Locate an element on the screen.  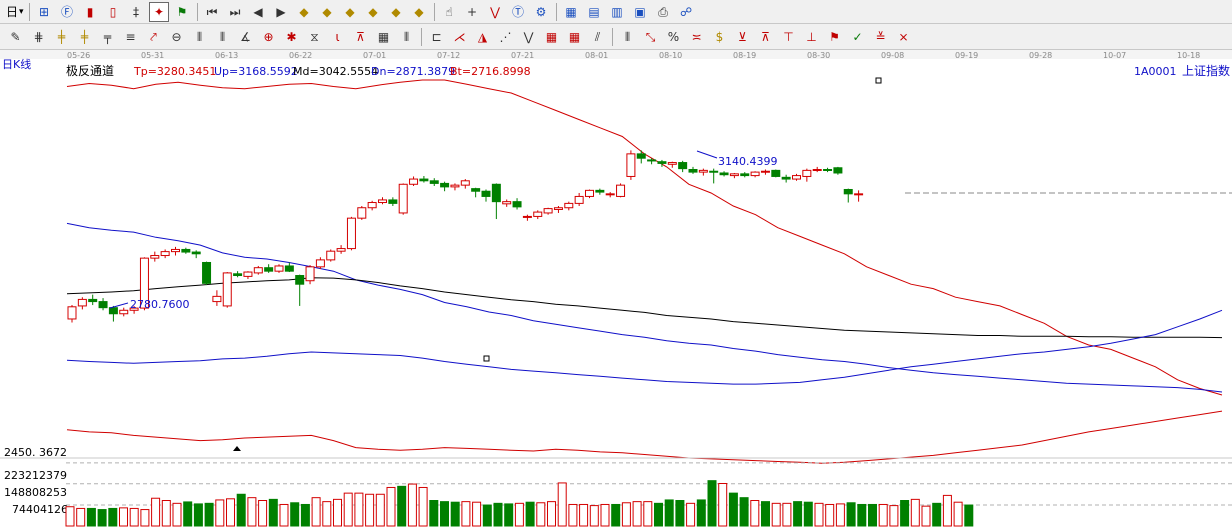
auto-line-icon: ⋁ is located at coordinates (495, 11).